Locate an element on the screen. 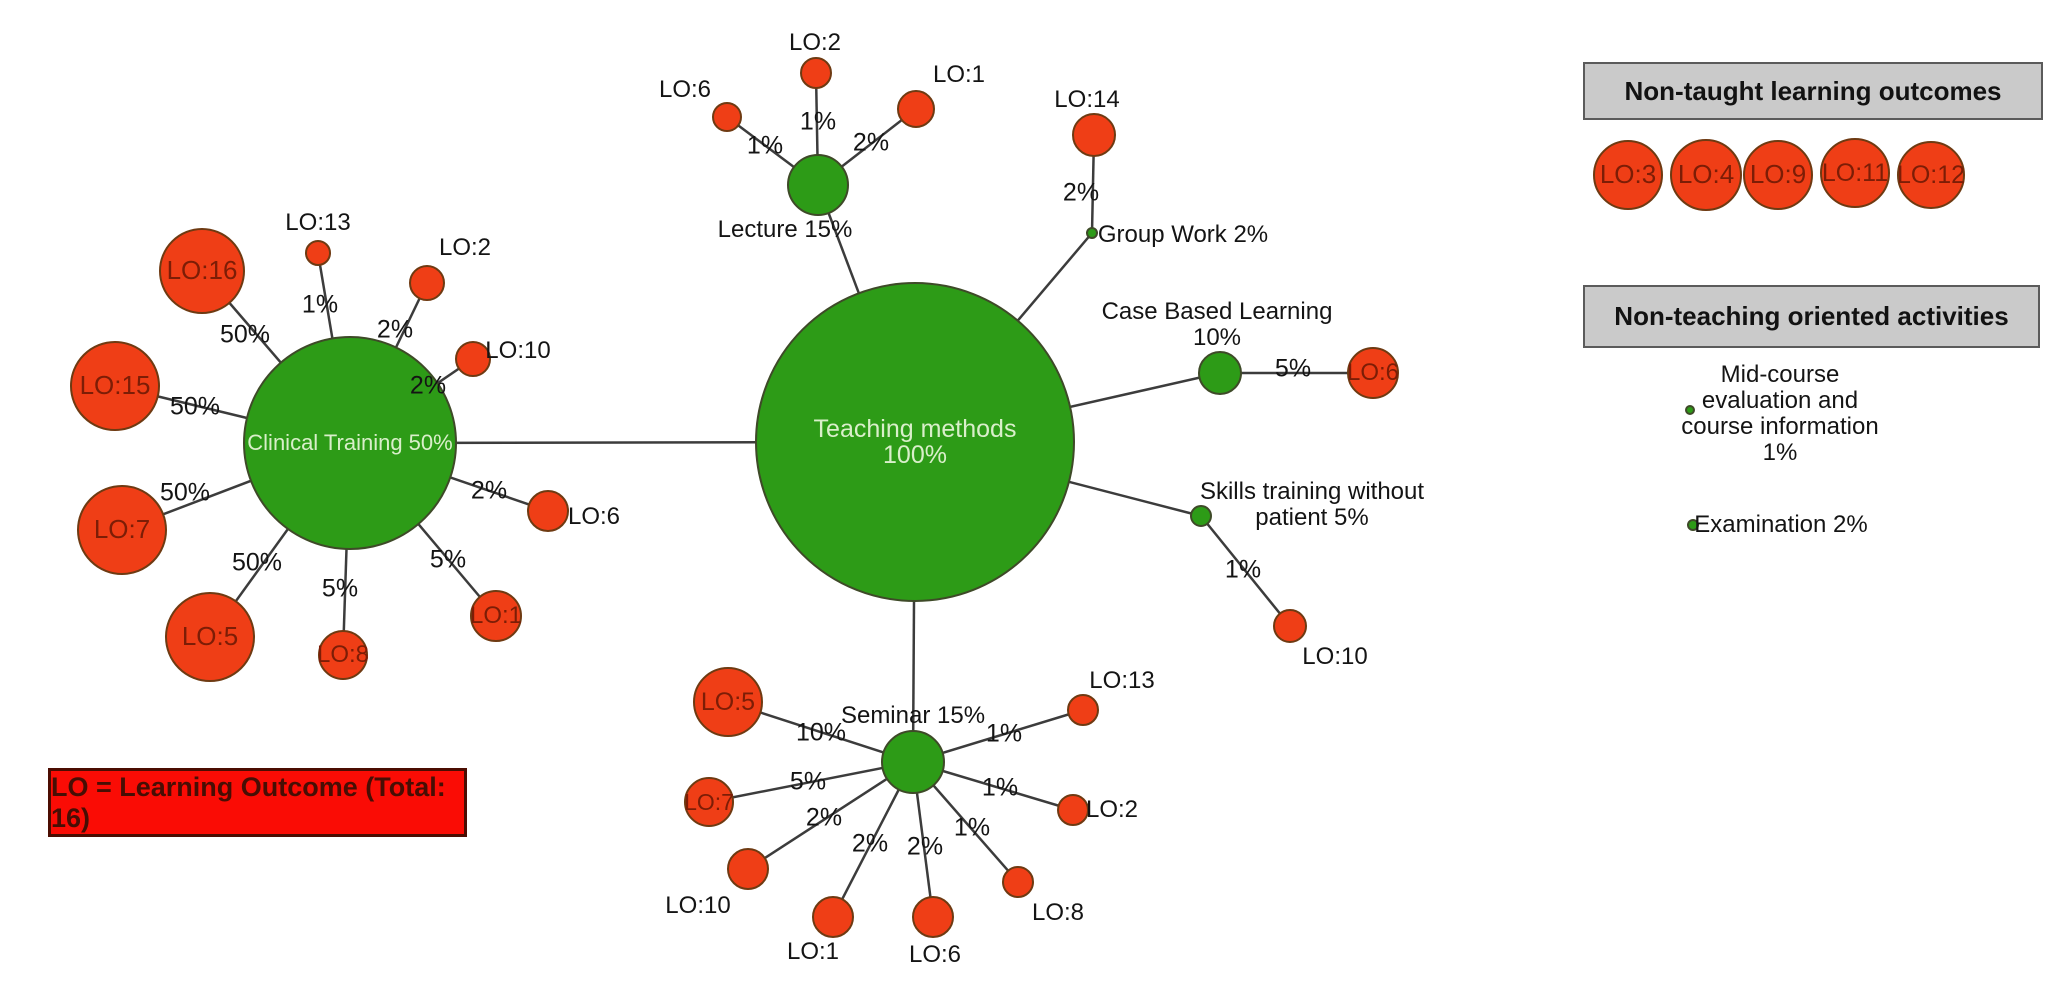 This screenshot has width=2059, height=1001. lo13-seminar is located at coordinates (1083, 710).